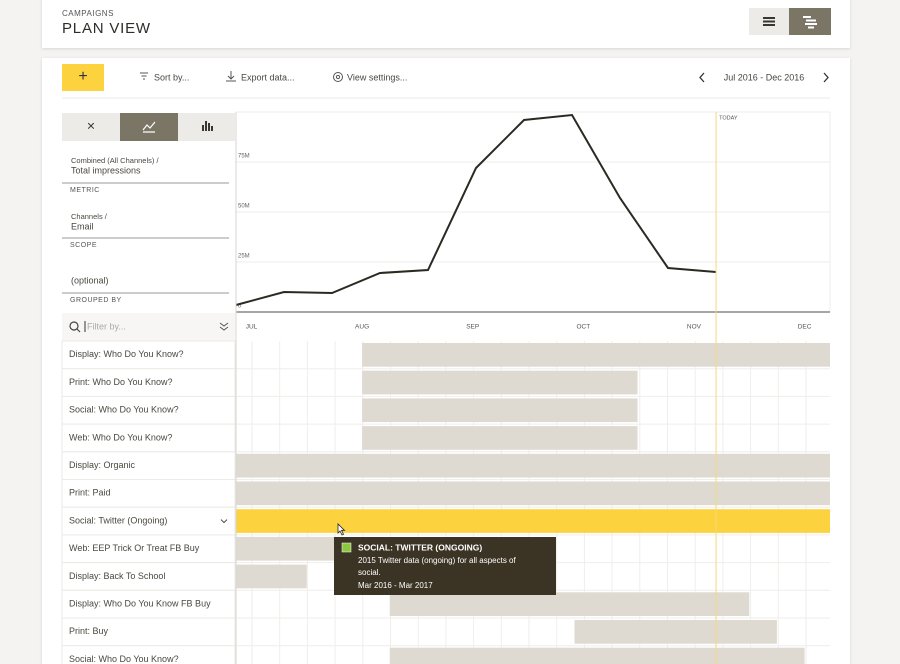  What do you see at coordinates (472, 327) in the screenshot?
I see `month-label: SEP` at bounding box center [472, 327].